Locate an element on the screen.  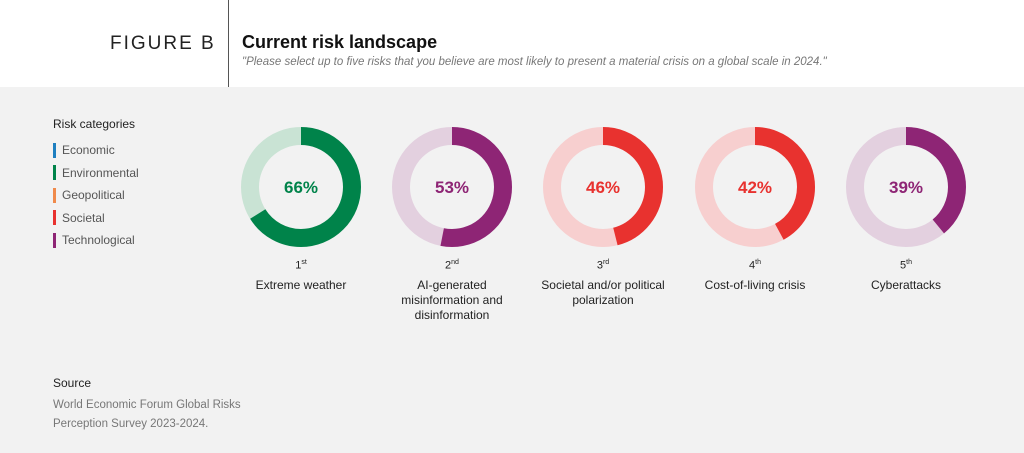
legend-label: Technological is located at coordinates (98, 240).